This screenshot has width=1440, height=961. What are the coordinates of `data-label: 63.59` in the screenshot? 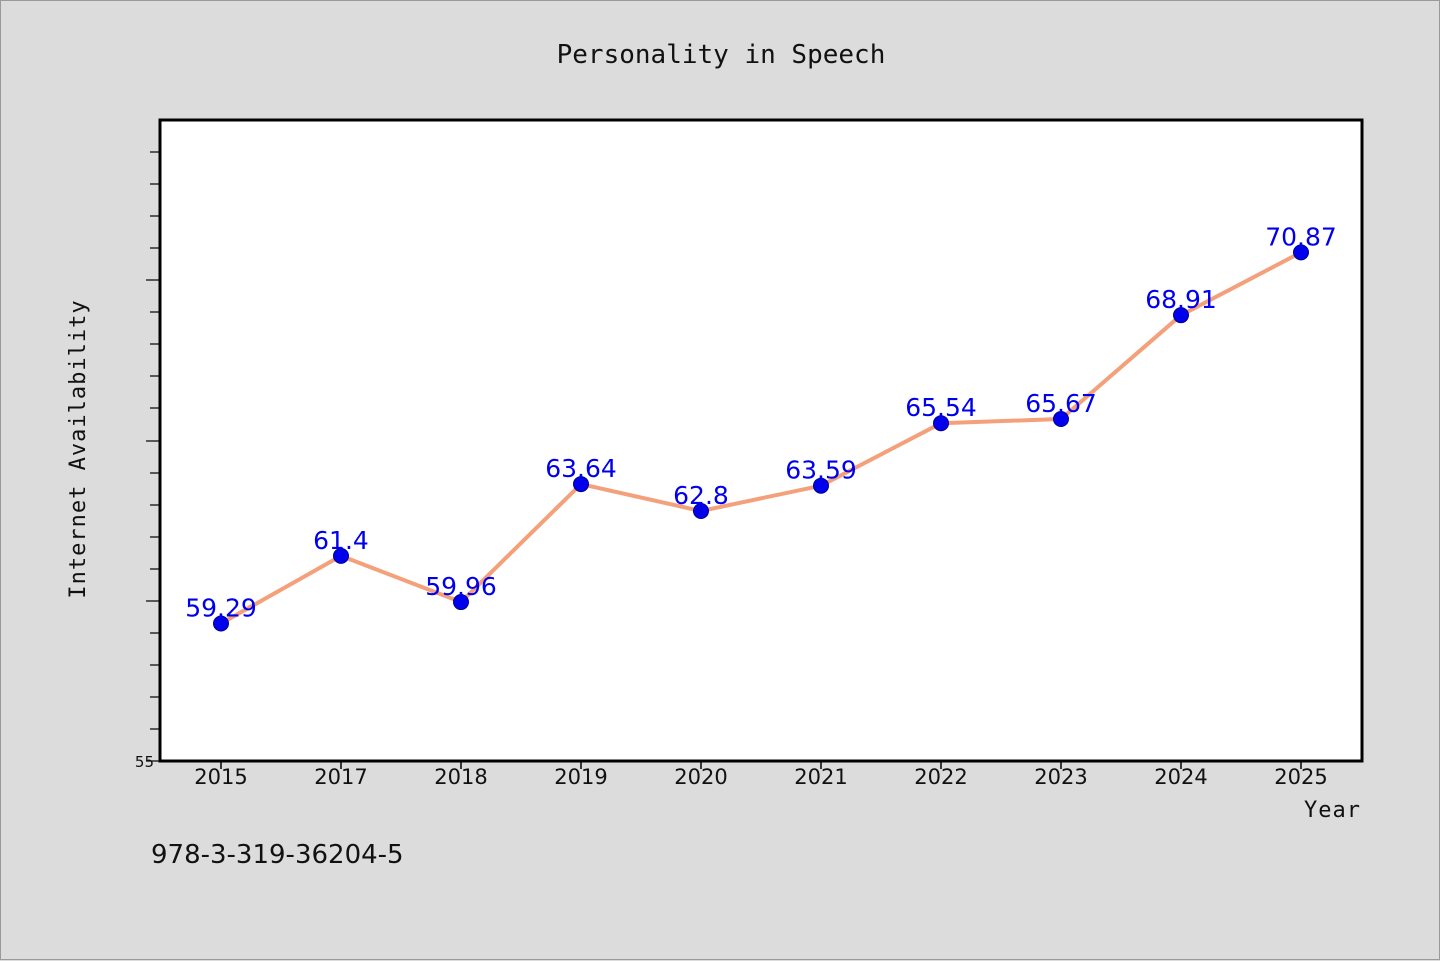 It's located at (821, 470).